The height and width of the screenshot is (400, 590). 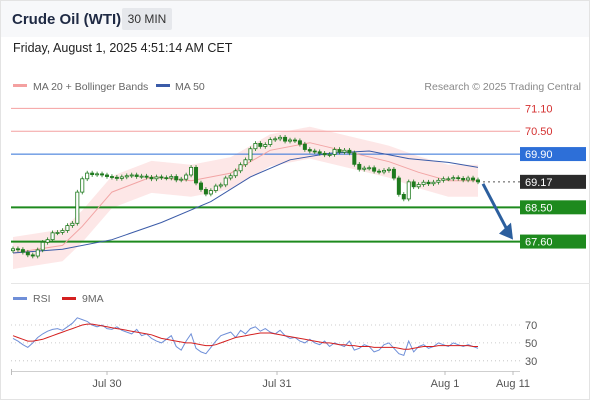 What do you see at coordinates (42, 299) in the screenshot?
I see `rsi-legend-label: RSI` at bounding box center [42, 299].